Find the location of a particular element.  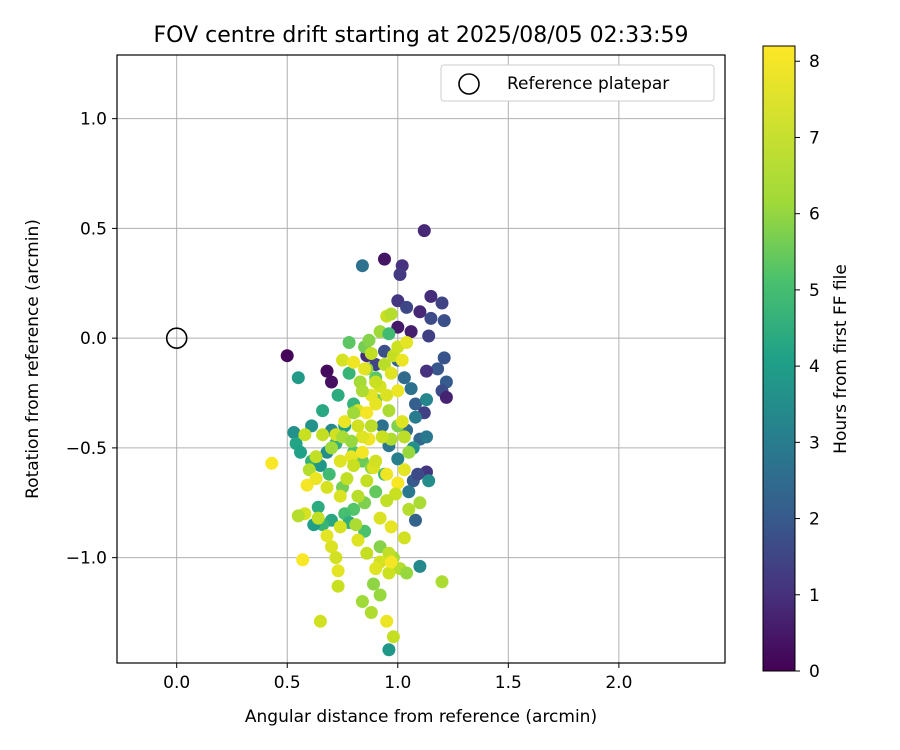

y-axis-ticks: 1.0 0.5 0.0 −0.5 −1.0 is located at coordinates (91, 339).